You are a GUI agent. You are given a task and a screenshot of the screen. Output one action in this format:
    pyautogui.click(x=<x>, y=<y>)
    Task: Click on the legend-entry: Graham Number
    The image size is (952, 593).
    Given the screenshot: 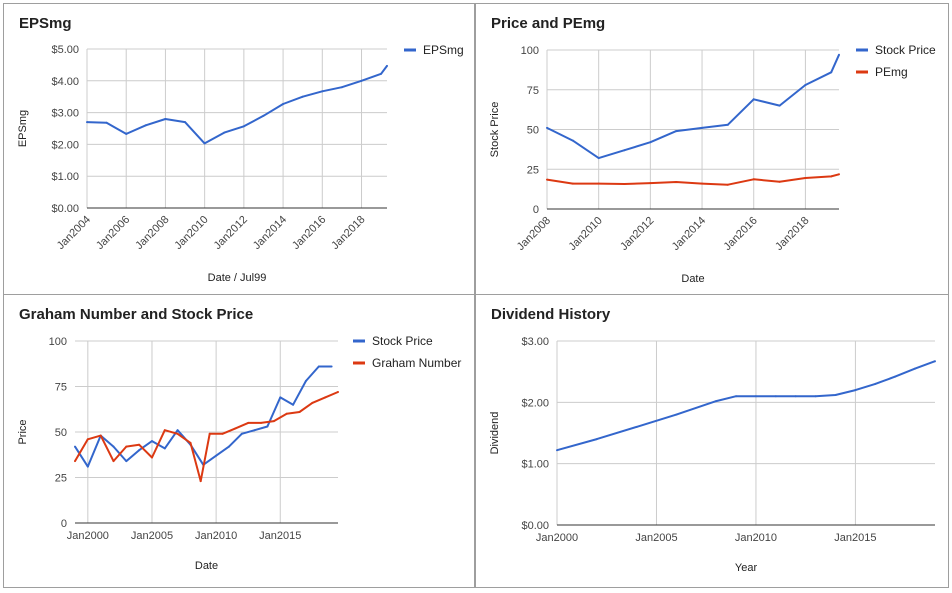 What is the action you would take?
    pyautogui.click(x=416, y=363)
    